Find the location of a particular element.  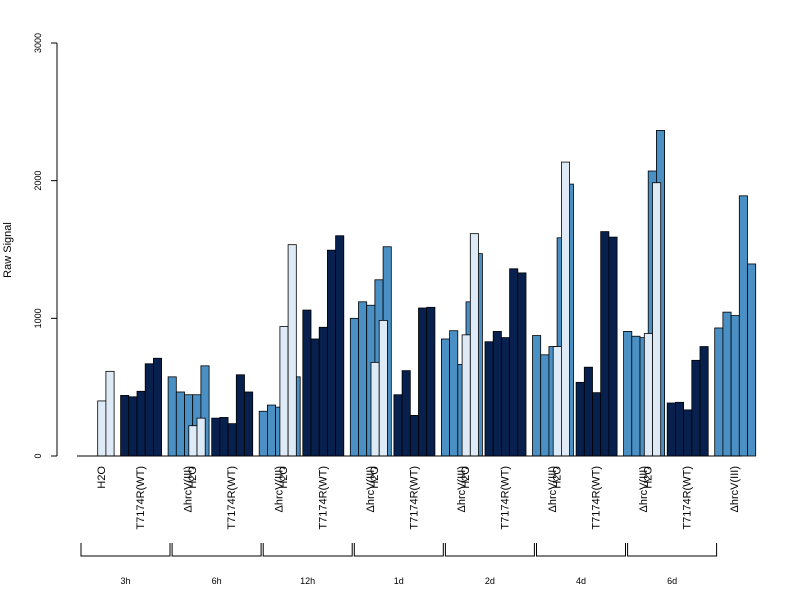

time-label: 12h is located at coordinates (307, 581).